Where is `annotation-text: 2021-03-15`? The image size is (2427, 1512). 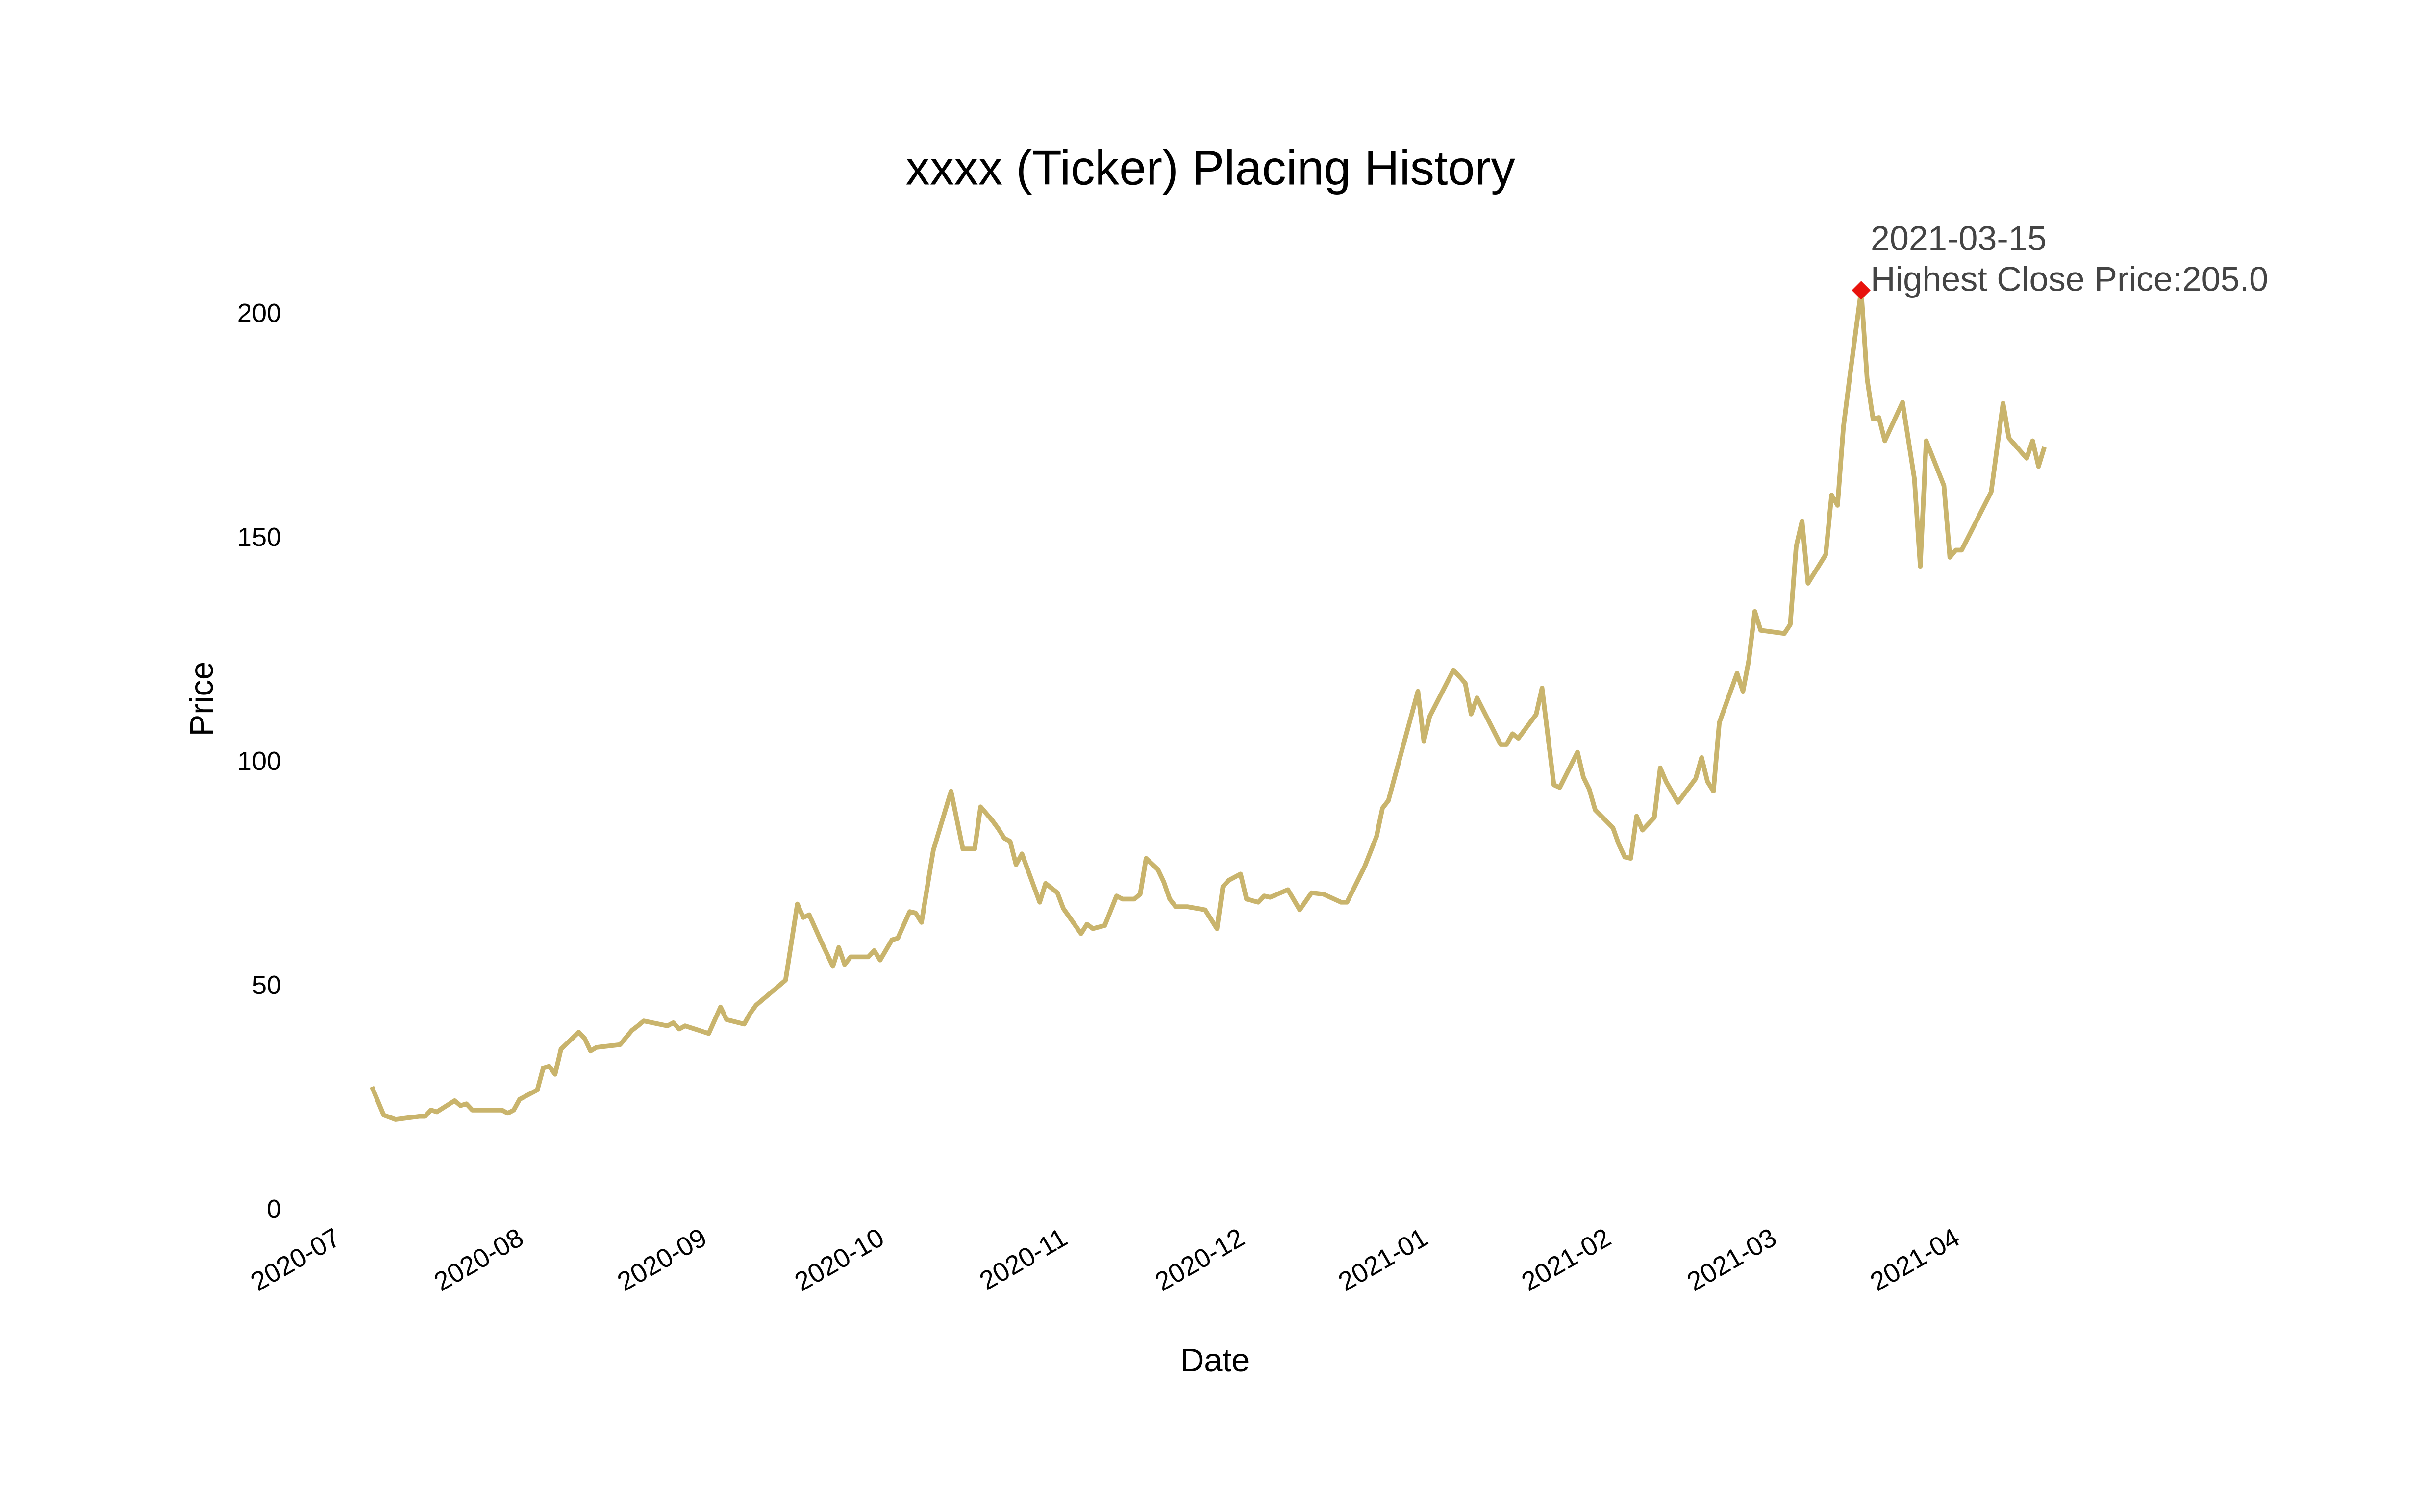
annotation-text: 2021-03-15 is located at coordinates (1959, 238).